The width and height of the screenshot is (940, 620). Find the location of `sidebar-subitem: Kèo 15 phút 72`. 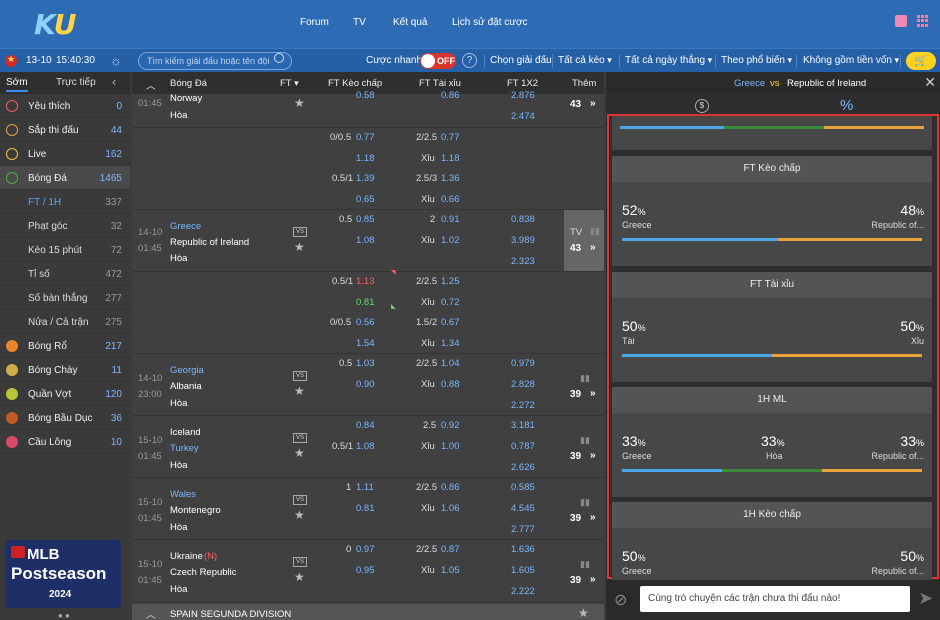

sidebar-subitem: Kèo 15 phút 72 is located at coordinates (65, 250).